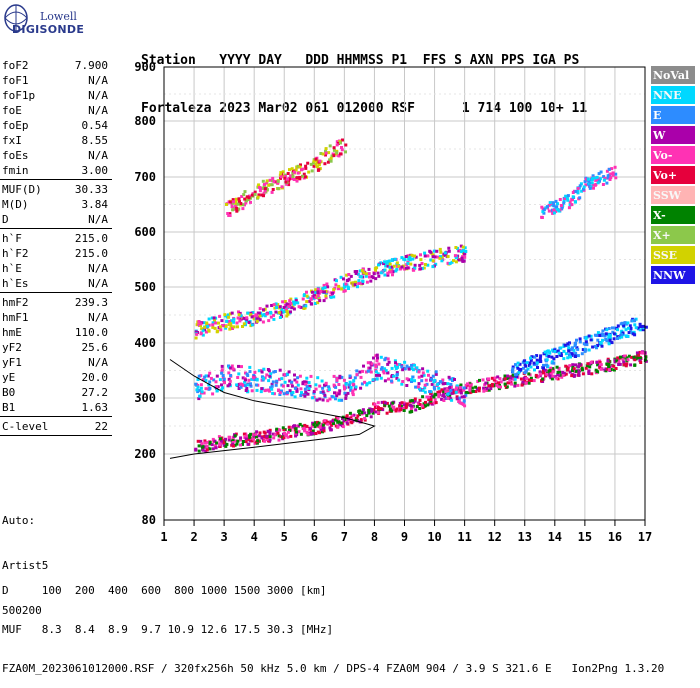 This screenshot has height=688, width=700. I want to click on legend-label: NNW, so click(669, 275).